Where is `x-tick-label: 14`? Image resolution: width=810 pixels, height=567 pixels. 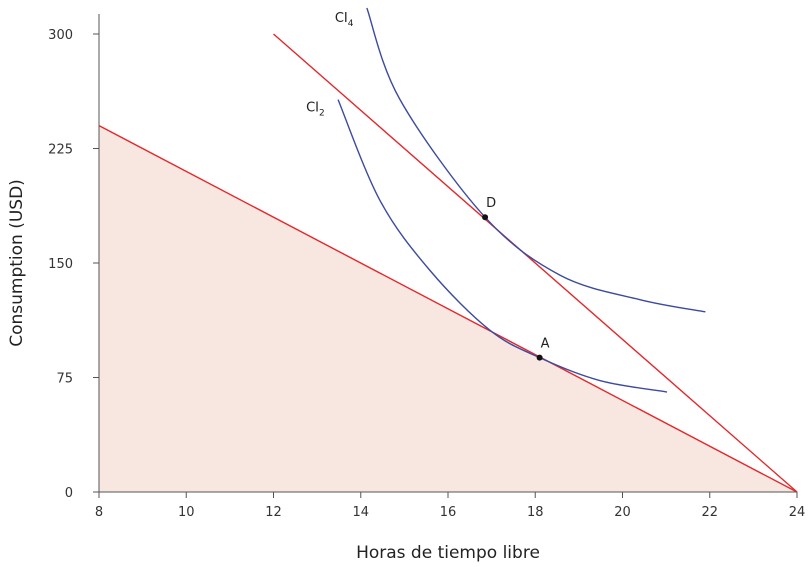
x-tick-label: 14 is located at coordinates (360, 512).